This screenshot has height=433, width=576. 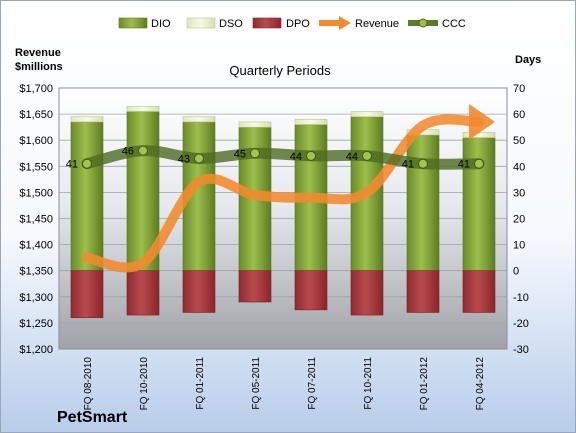 What do you see at coordinates (312, 383) in the screenshot?
I see `x-tick-label: FQ 07-2011` at bounding box center [312, 383].